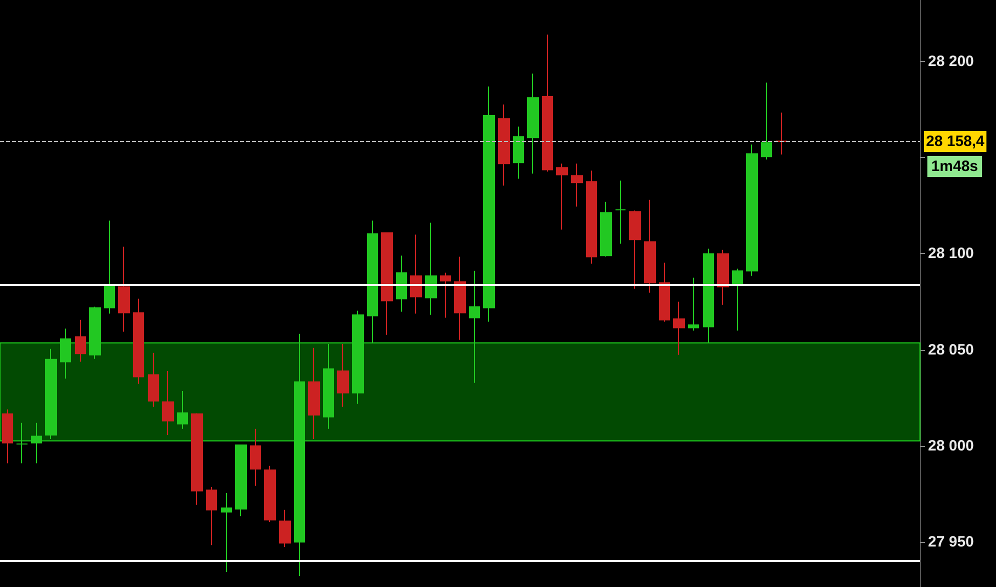 The image size is (996, 587). I want to click on y-tick-label: 28 100, so click(951, 253).